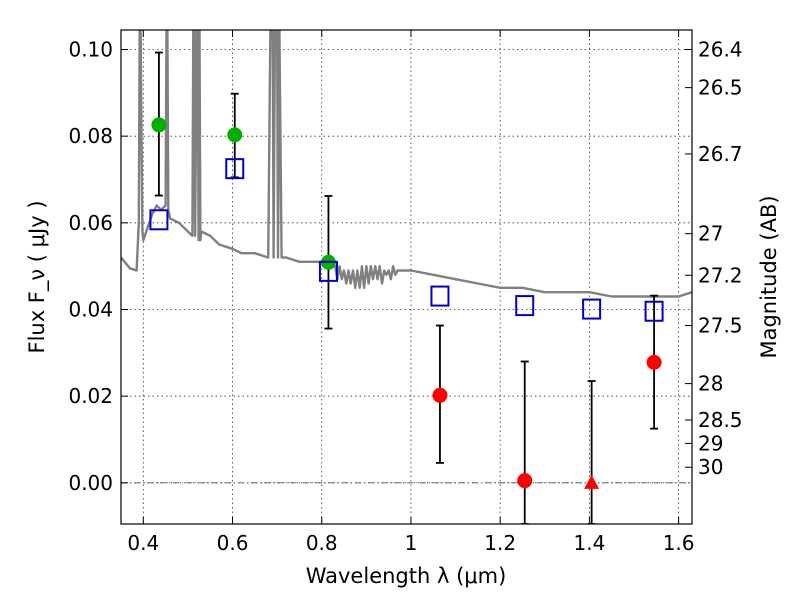 The width and height of the screenshot is (800, 600). What do you see at coordinates (720, 154) in the screenshot?
I see `right-tick-label: 26.7` at bounding box center [720, 154].